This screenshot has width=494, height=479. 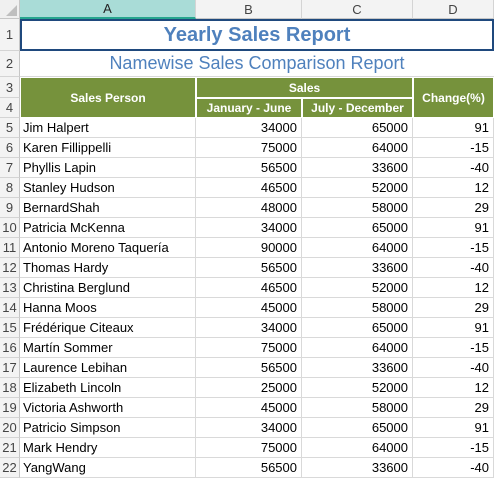 I want to click on cell-sales-person: Phyllis Lapin, so click(x=108, y=168).